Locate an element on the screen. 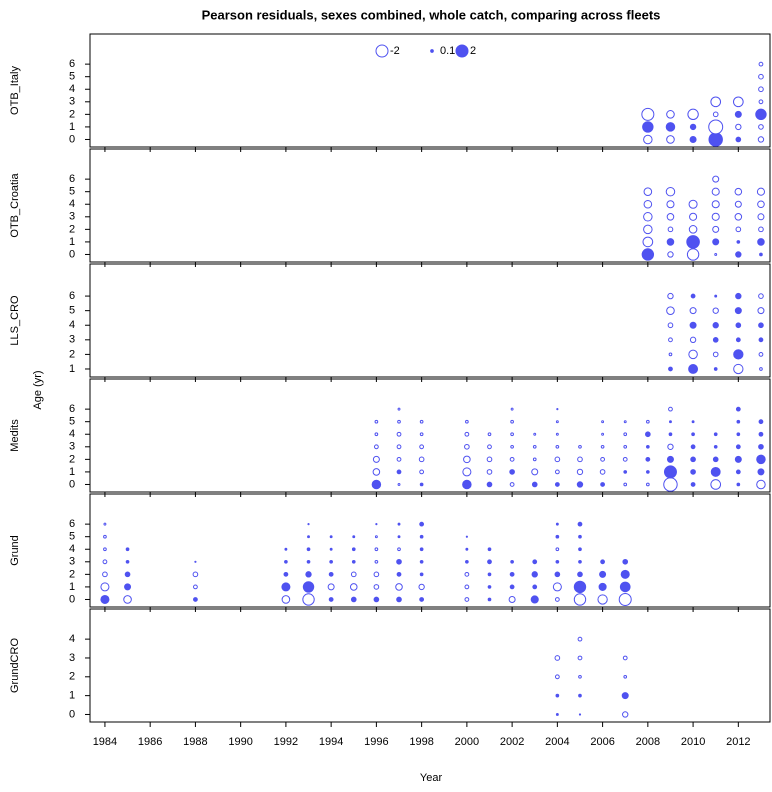 This screenshot has height=792, width=772. panel-frame is located at coordinates (430, 665).